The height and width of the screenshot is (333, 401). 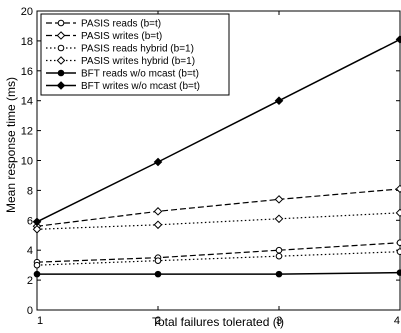 I want to click on legend-entry: PASIS reads hybrid (b=1), so click(x=120, y=49).